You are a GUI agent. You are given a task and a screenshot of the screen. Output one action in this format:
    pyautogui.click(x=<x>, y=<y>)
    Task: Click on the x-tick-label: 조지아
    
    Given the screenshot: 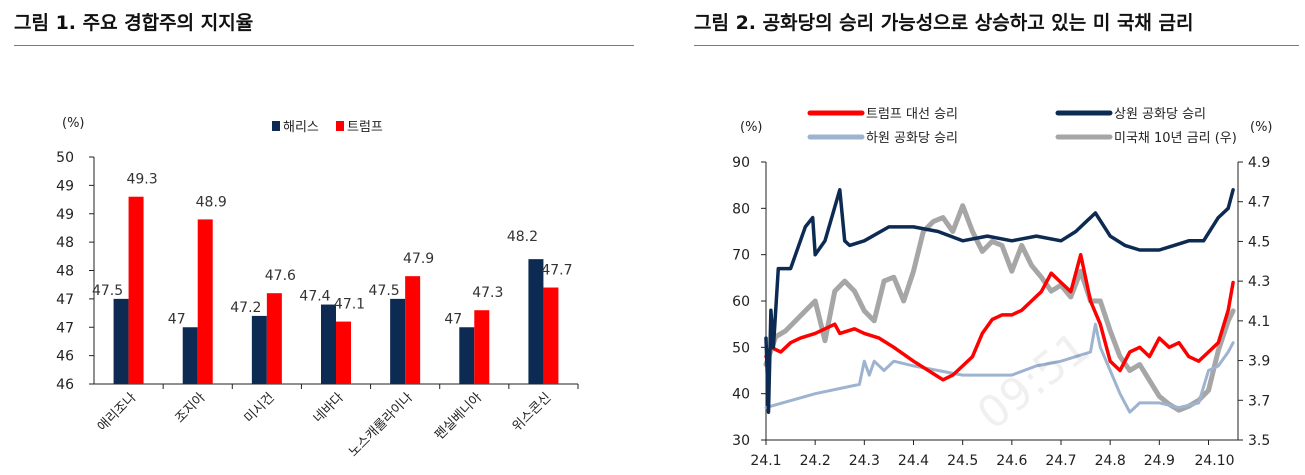 What is the action you would take?
    pyautogui.click(x=191, y=408)
    